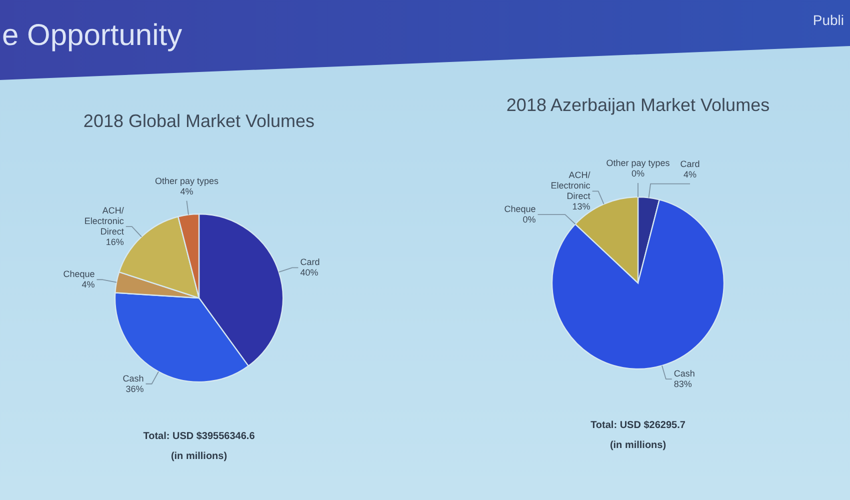  What do you see at coordinates (186, 181) in the screenshot?
I see `slice-label: Other pay types` at bounding box center [186, 181].